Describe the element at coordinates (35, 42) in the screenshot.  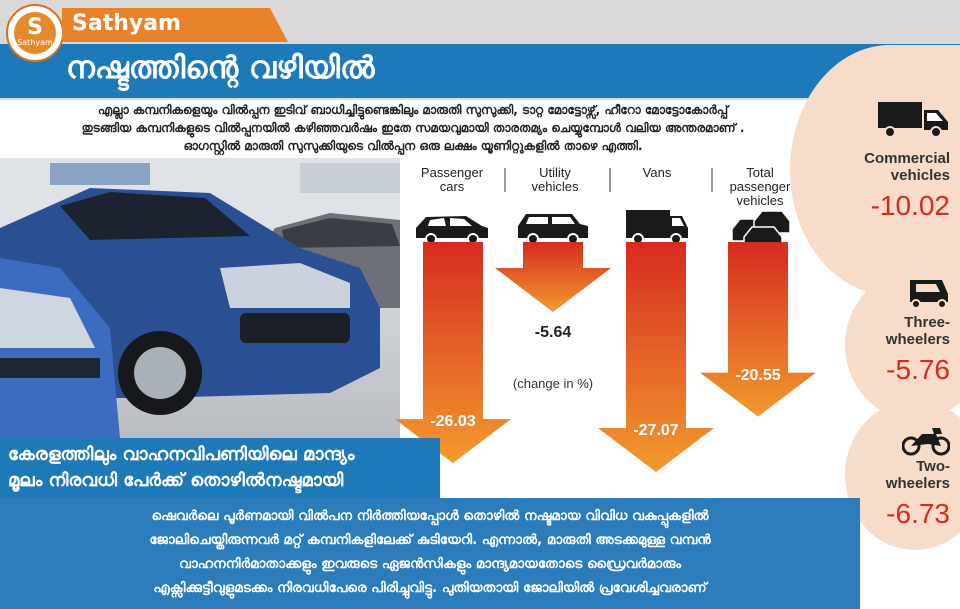
I see `logo-subtext: Sathyam` at that location.